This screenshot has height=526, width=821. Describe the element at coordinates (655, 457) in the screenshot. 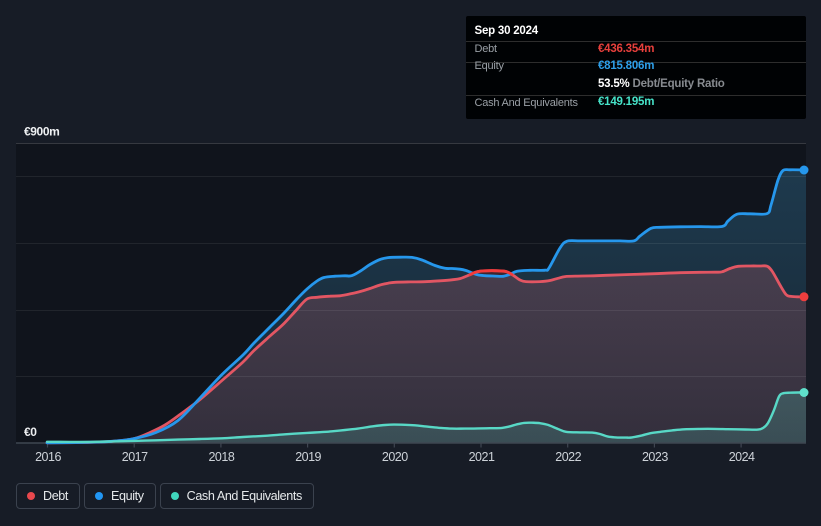

I see `svg-text: 2023` at that location.